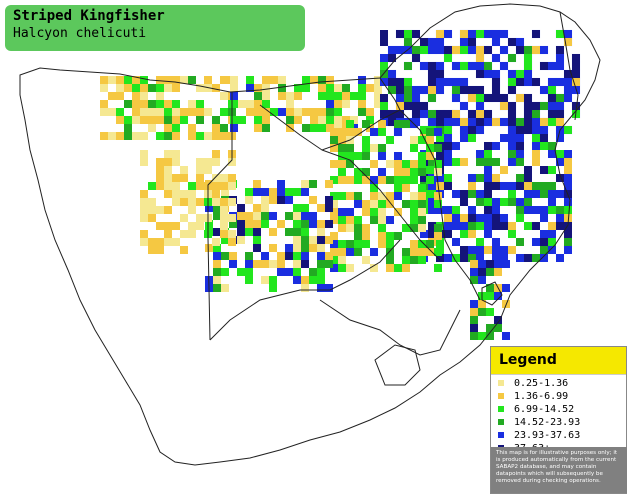 This screenshot has height=494, width=627. Describe the element at coordinates (561, 423) in the screenshot. I see `legend-row: 14.52-23.93` at that location.